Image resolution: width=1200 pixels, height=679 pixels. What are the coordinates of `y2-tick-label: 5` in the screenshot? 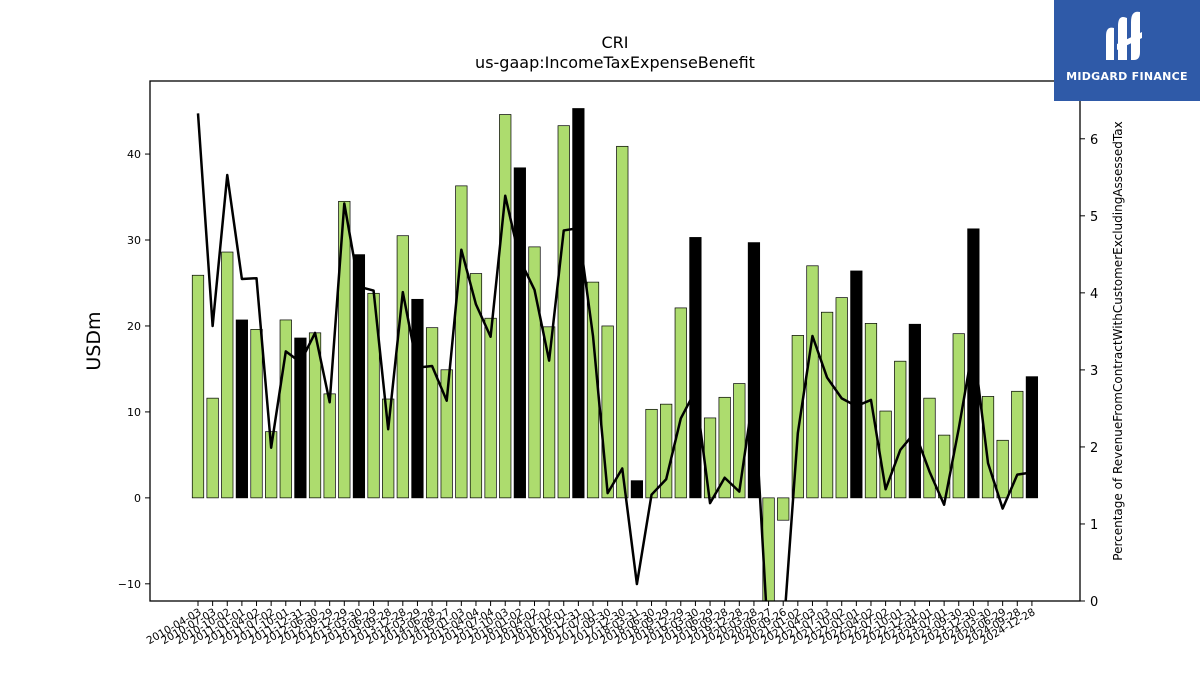 It's located at (1094, 217).